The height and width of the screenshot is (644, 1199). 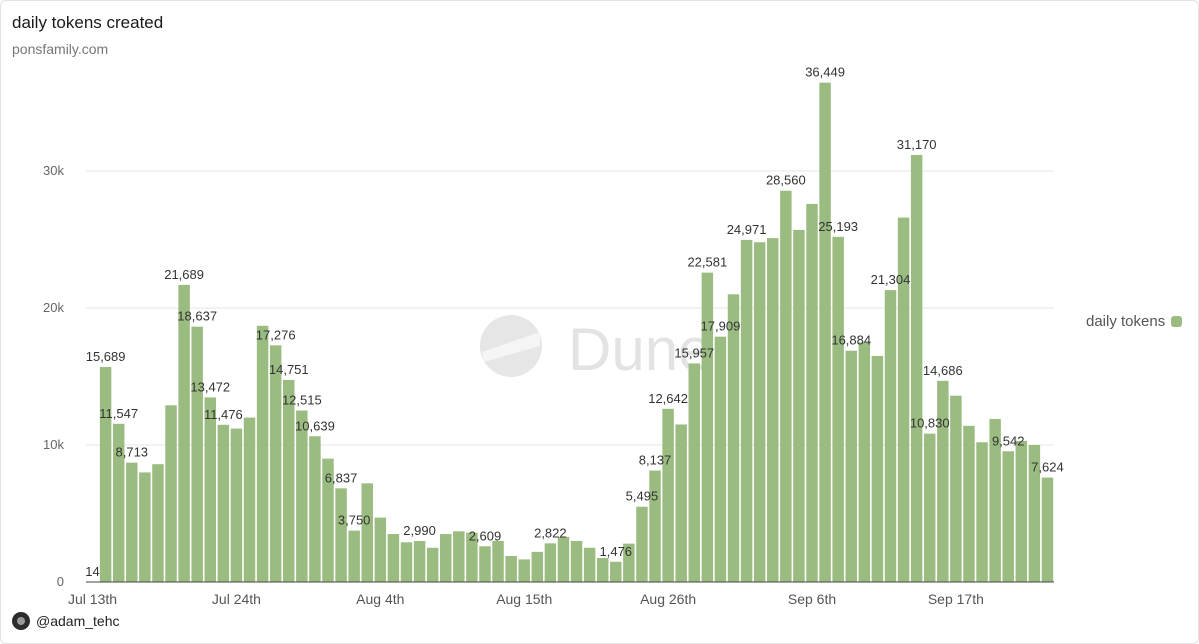 I want to click on x-tick-label: Aug 26th, so click(x=668, y=599).